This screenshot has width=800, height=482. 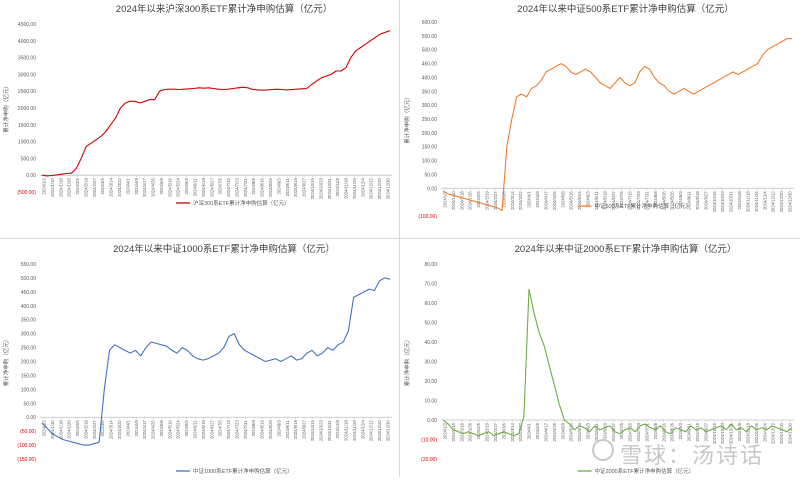 I want to click on x-tick-label: 2024/12/4, so click(x=764, y=200).